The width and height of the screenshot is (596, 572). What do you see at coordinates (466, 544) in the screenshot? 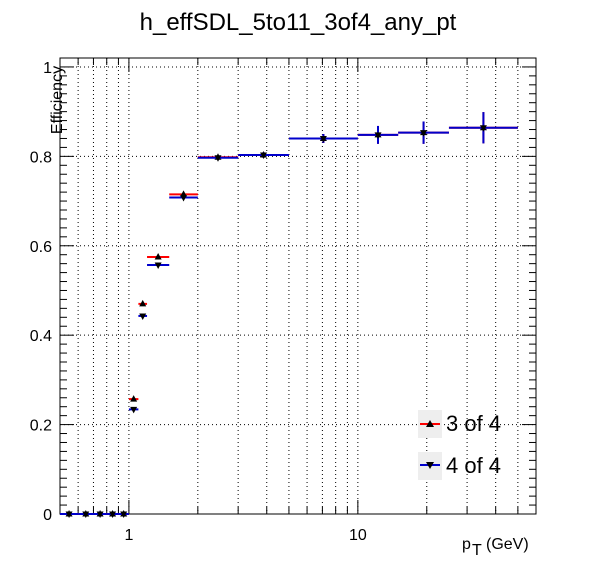
I see `x-axis-label-main: p` at bounding box center [466, 544].